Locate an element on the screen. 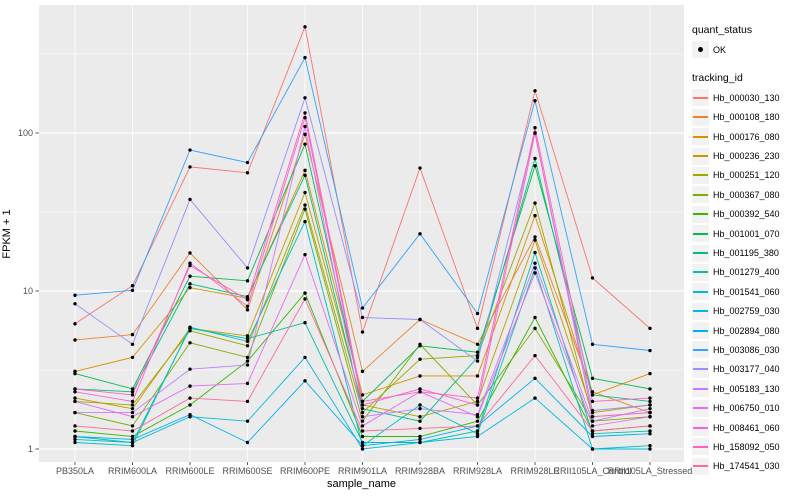 Image resolution: width=800 pixels, height=500 pixels. legend-item: Hb_000108_180 is located at coordinates (745, 117).